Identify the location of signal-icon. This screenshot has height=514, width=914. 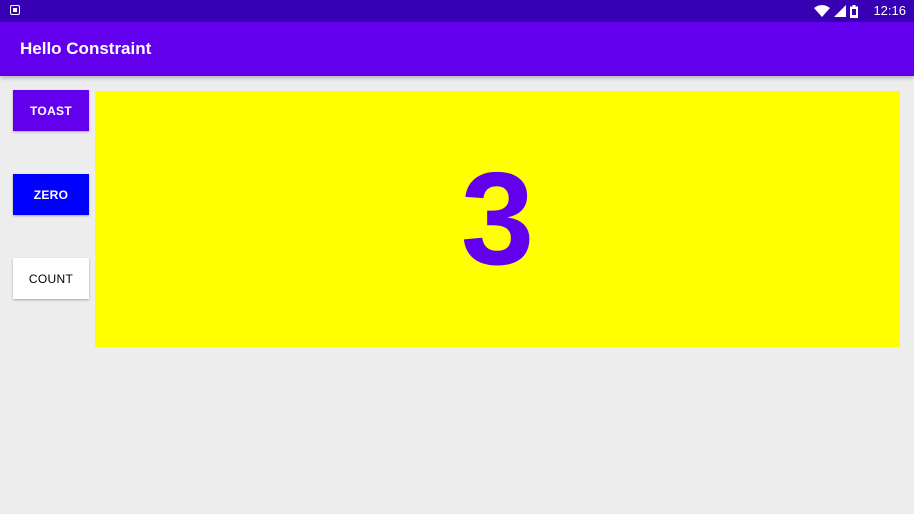
(840, 11).